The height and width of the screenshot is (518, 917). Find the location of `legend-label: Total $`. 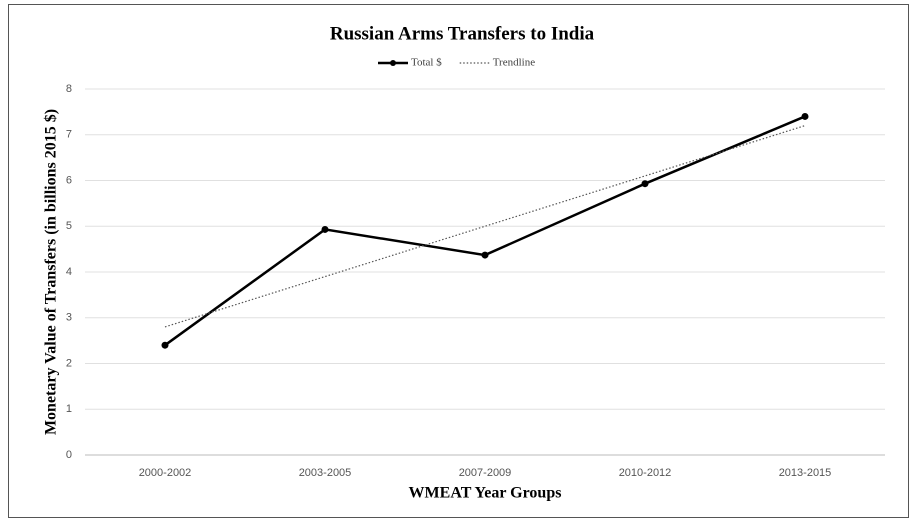

legend-label: Total $ is located at coordinates (426, 63).